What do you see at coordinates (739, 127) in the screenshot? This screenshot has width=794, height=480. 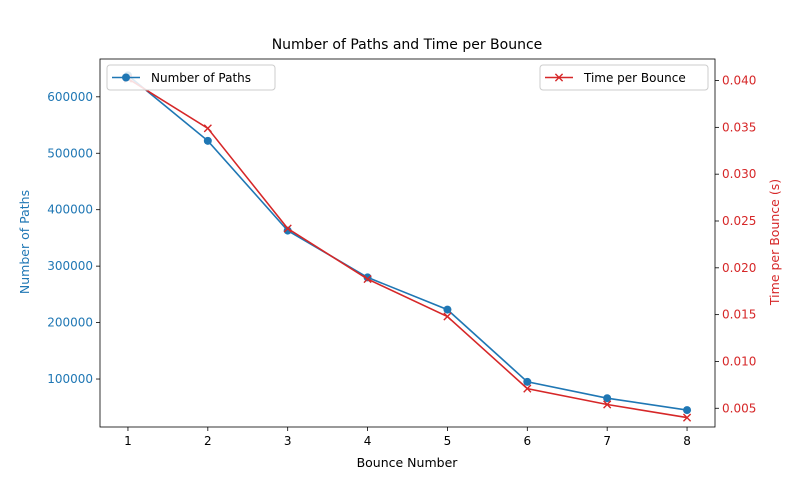 I see `y-right-tick-label: 0.035` at bounding box center [739, 127].